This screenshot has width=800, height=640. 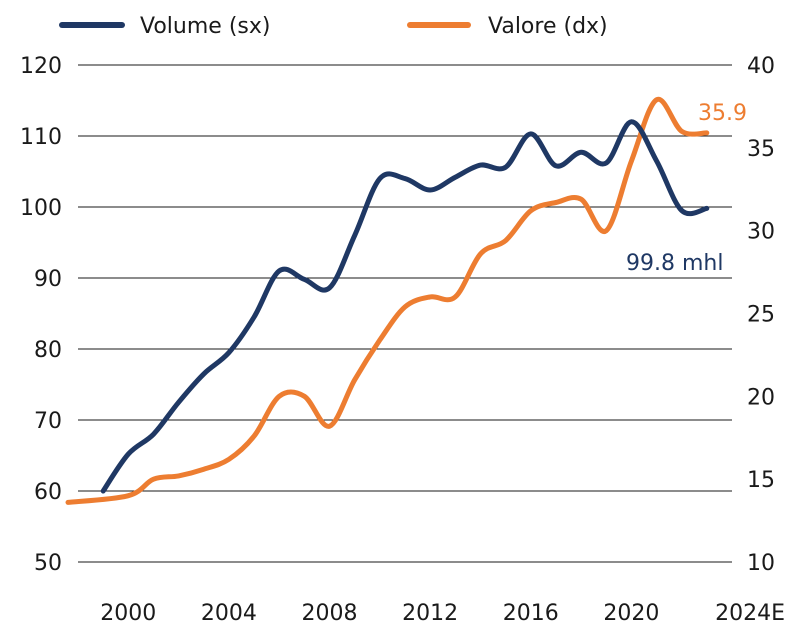 What do you see at coordinates (674, 263) in the screenshot?
I see `annotation-volume-last: 99.8 mhl` at bounding box center [674, 263].